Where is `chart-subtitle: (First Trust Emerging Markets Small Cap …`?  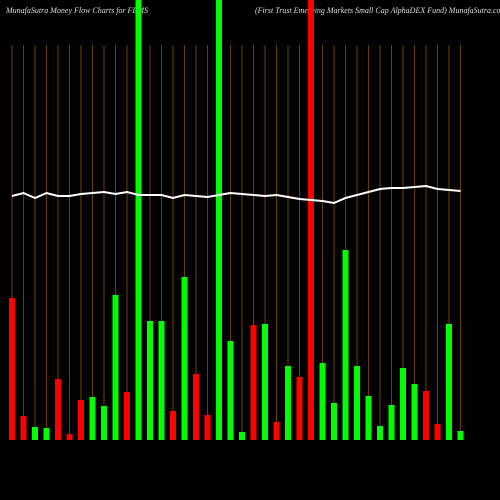 chart-subtitle: (First Trust Emerging Markets Small Cap … is located at coordinates (377, 10).